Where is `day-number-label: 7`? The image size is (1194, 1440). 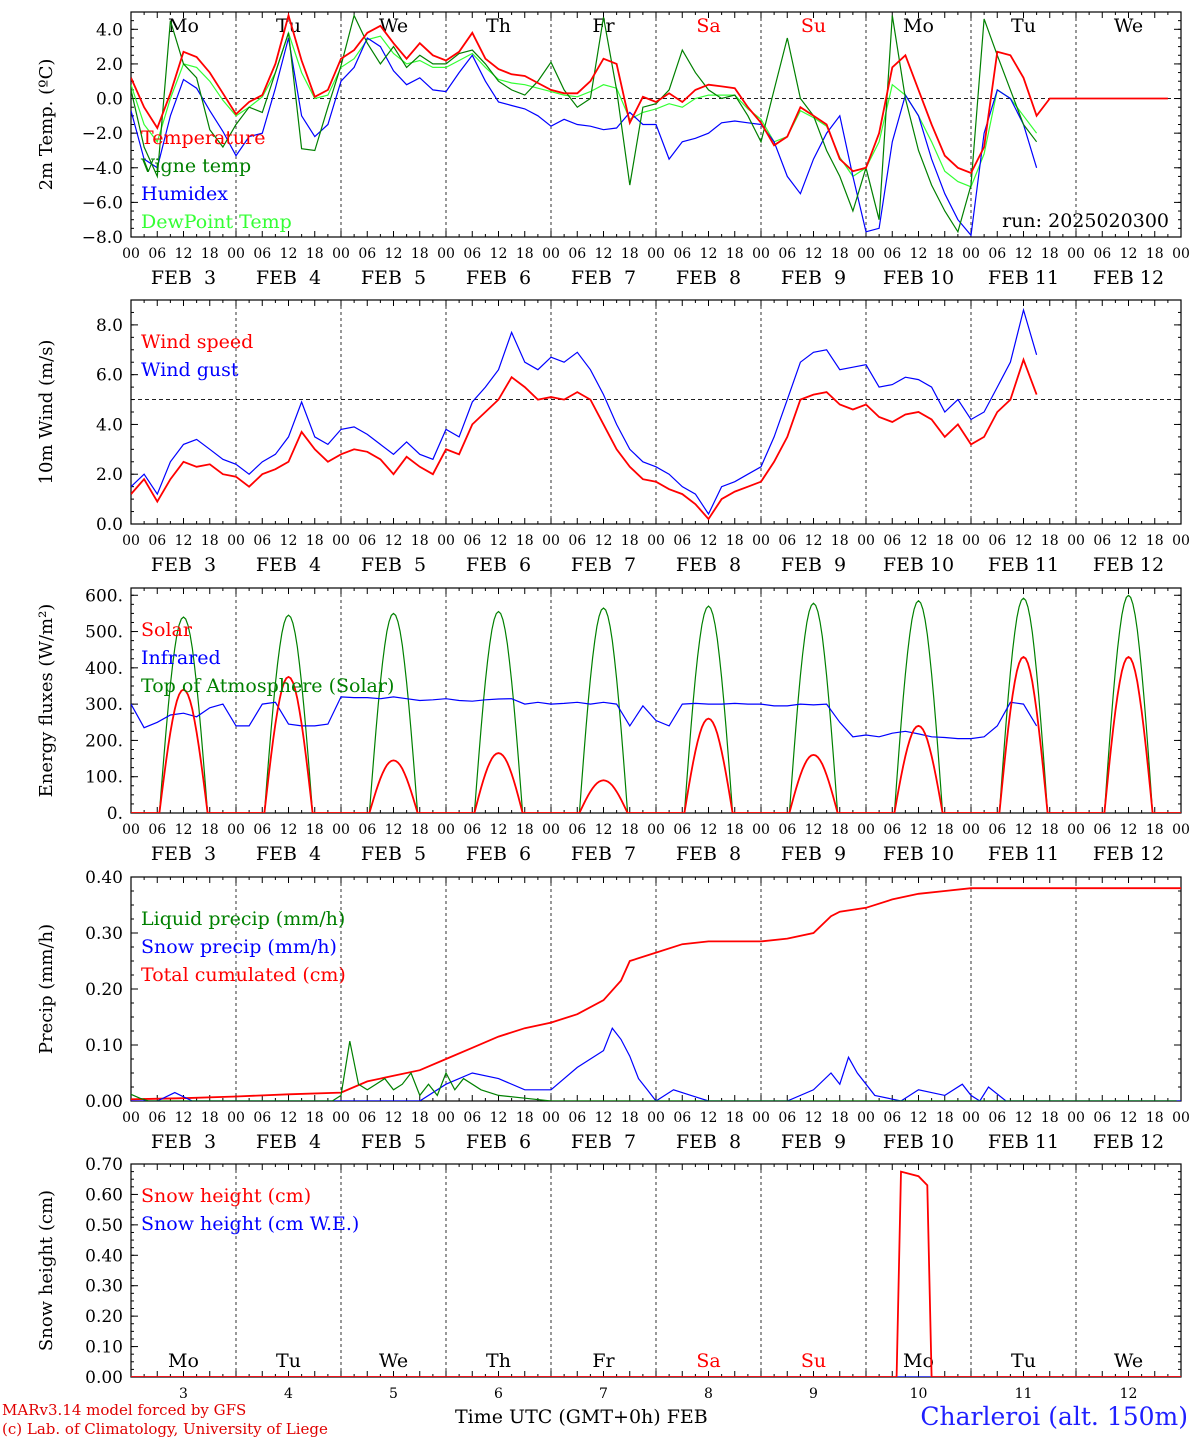
day-number-label: 7 is located at coordinates (603, 1393).